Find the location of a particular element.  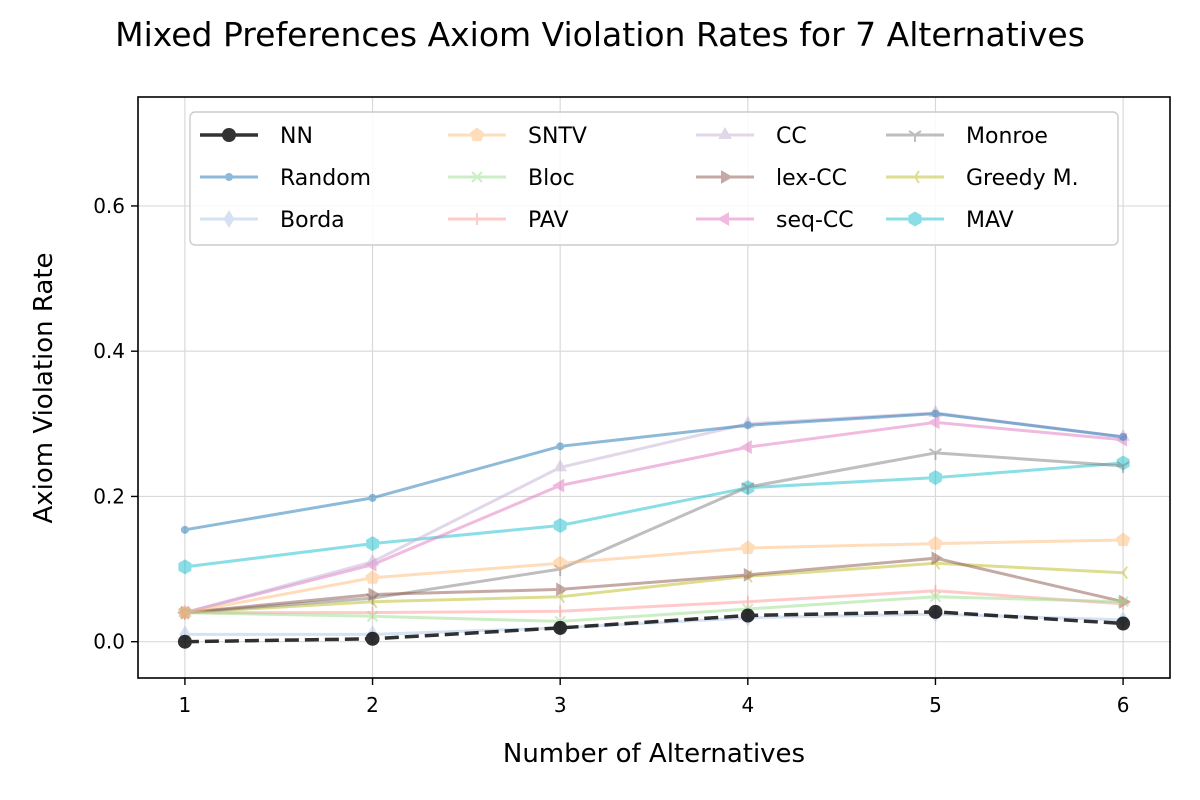

series-line-nn is located at coordinates (654, 627).